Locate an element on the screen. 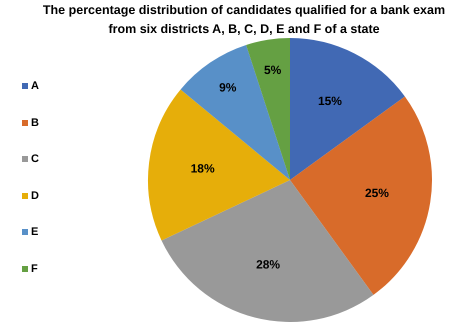 The height and width of the screenshot is (322, 450). data-label: 9% is located at coordinates (228, 87).